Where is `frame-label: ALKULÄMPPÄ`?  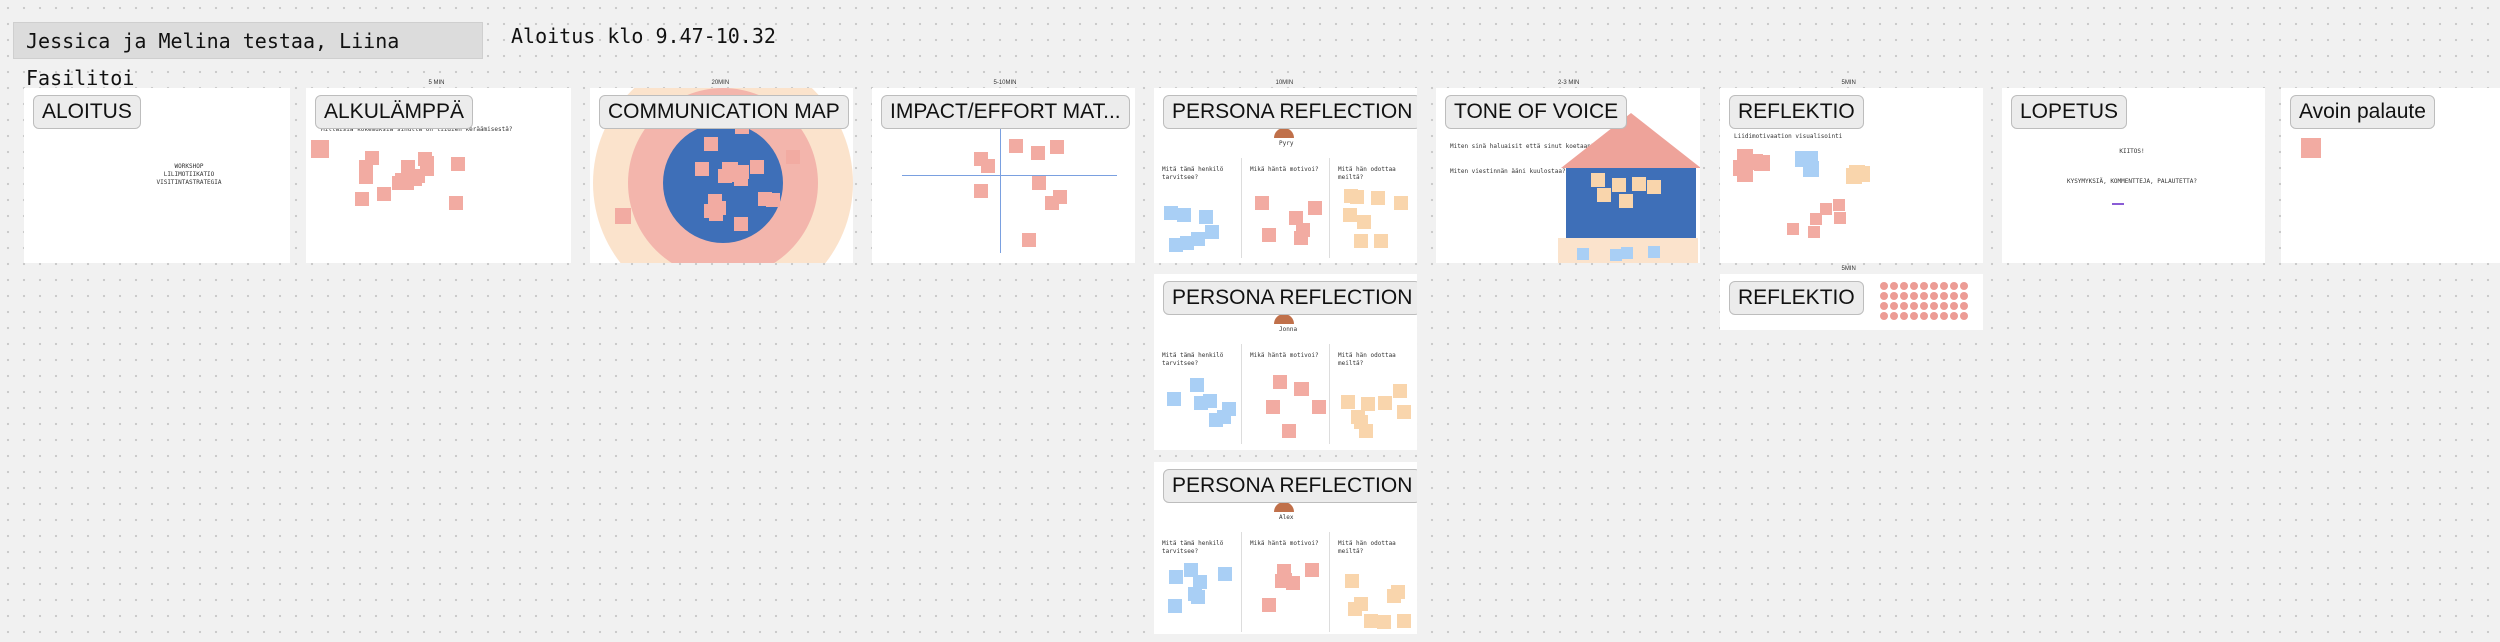 frame-label: ALKULÄMPPÄ is located at coordinates (394, 112).